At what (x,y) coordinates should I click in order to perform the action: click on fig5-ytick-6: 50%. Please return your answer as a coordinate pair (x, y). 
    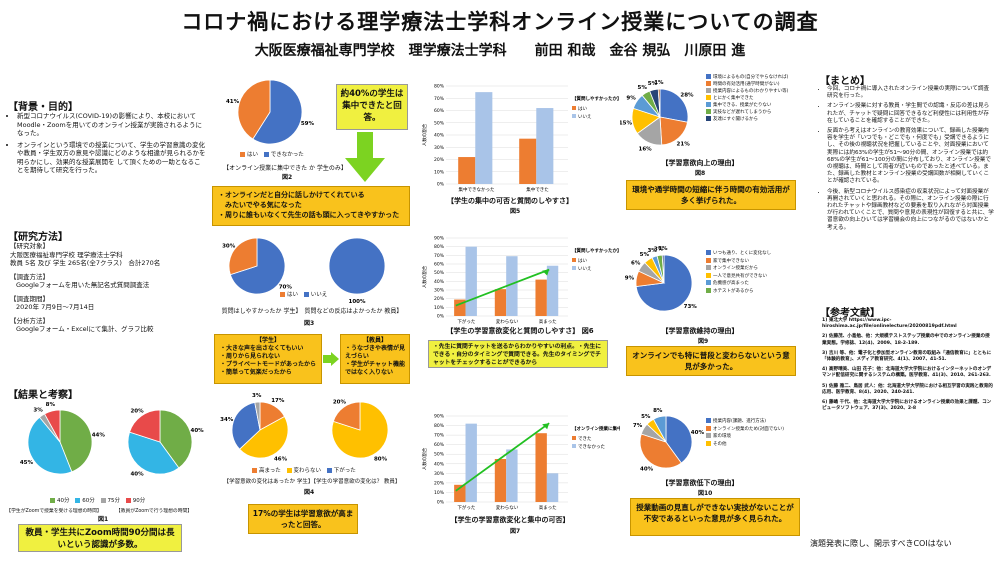
    Looking at the image, I should click on (439, 123).